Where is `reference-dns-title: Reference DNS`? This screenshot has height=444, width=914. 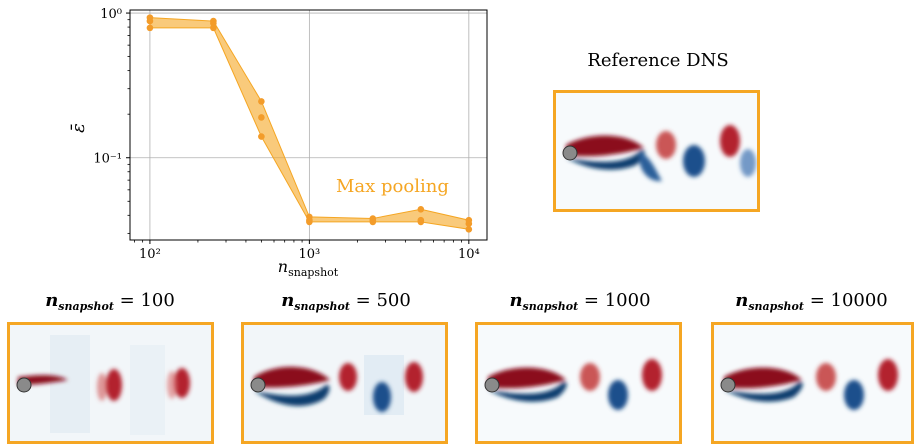
reference-dns-title: Reference DNS is located at coordinates (658, 60).